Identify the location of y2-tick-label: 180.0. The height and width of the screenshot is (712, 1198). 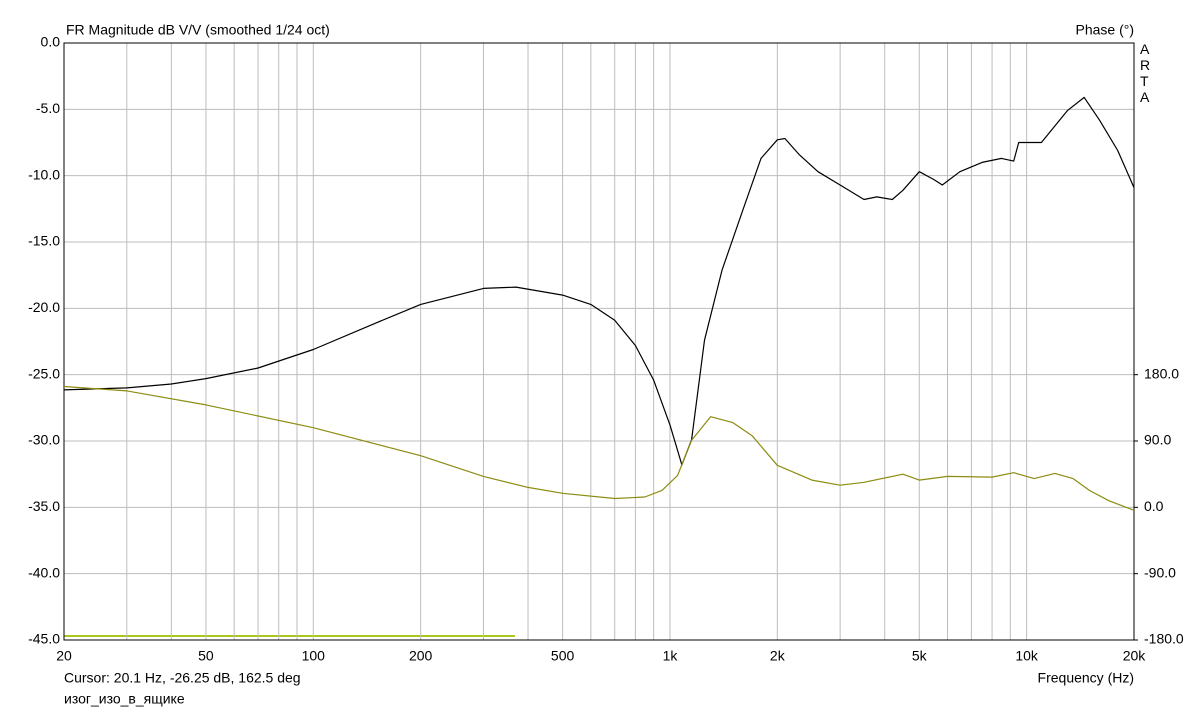
(1161, 373).